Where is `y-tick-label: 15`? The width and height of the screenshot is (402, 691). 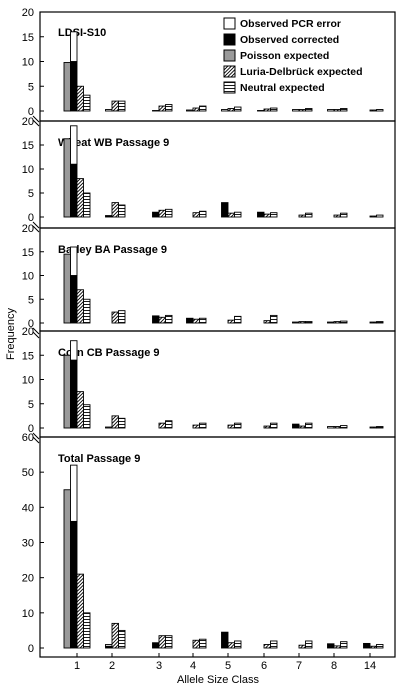
y-tick-label: 15 is located at coordinates (28, 253).